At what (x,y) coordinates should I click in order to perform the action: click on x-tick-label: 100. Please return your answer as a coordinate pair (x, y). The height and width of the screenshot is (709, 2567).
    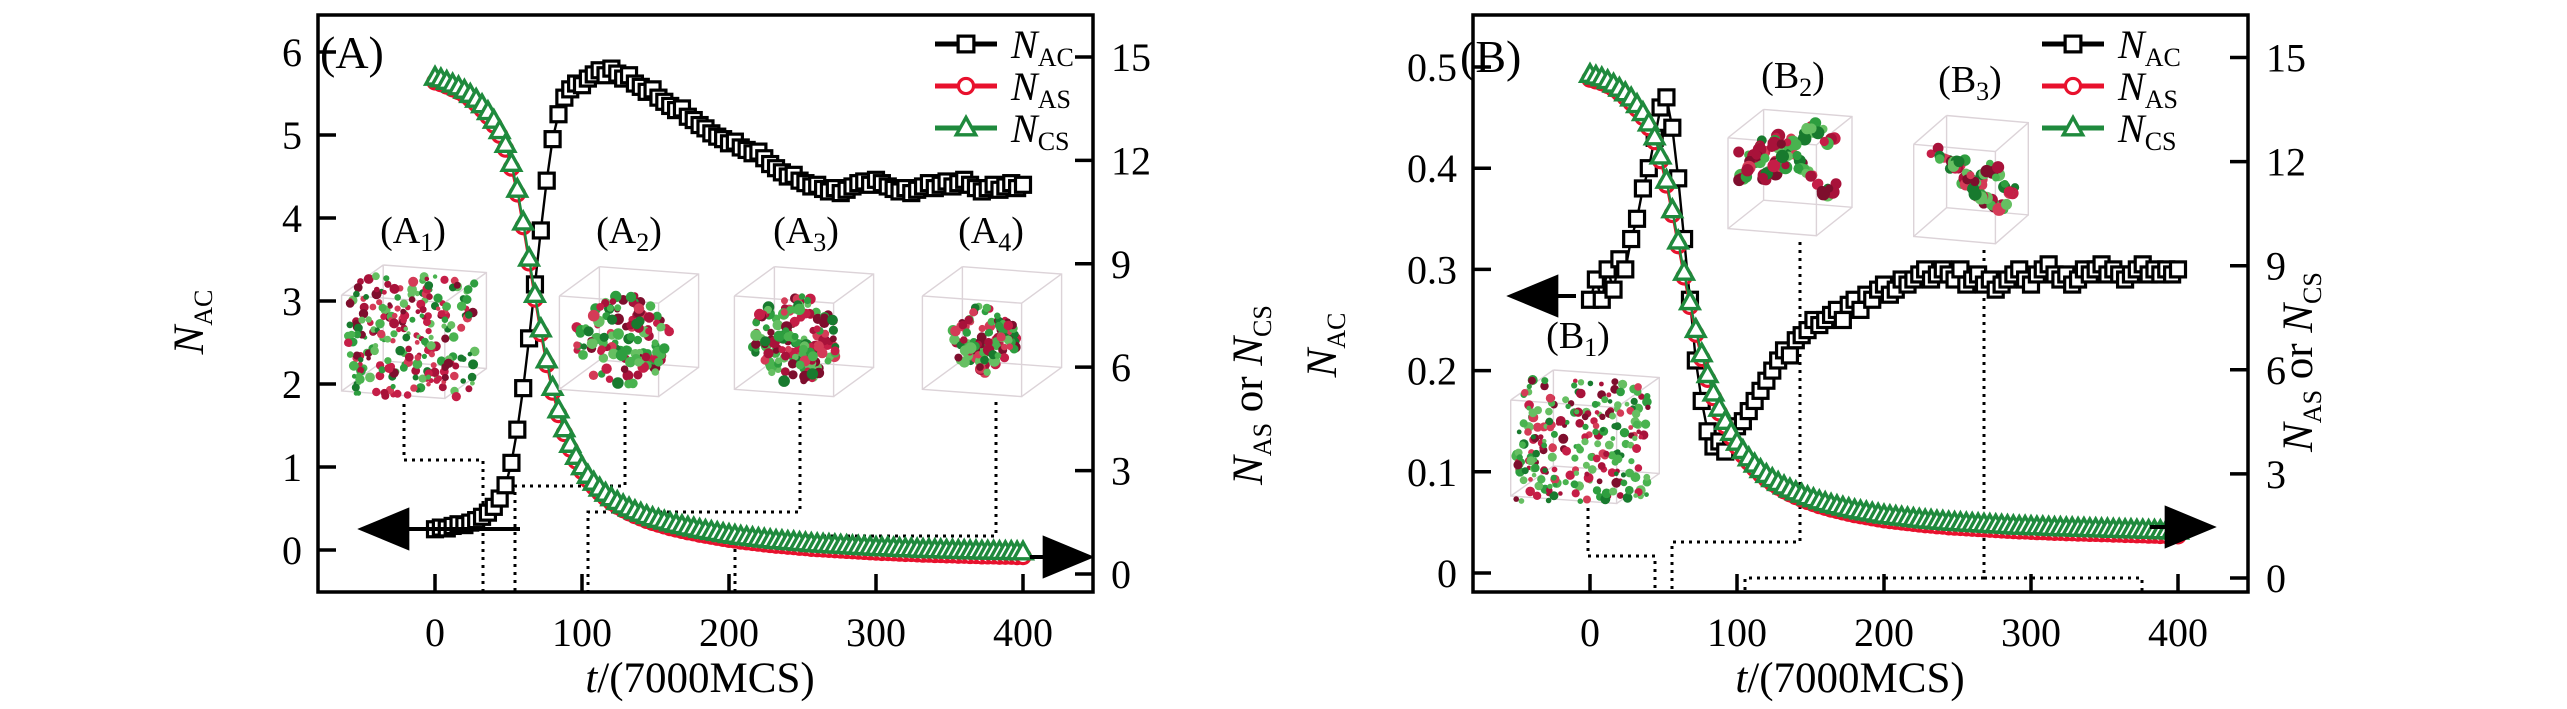
    Looking at the image, I should click on (582, 632).